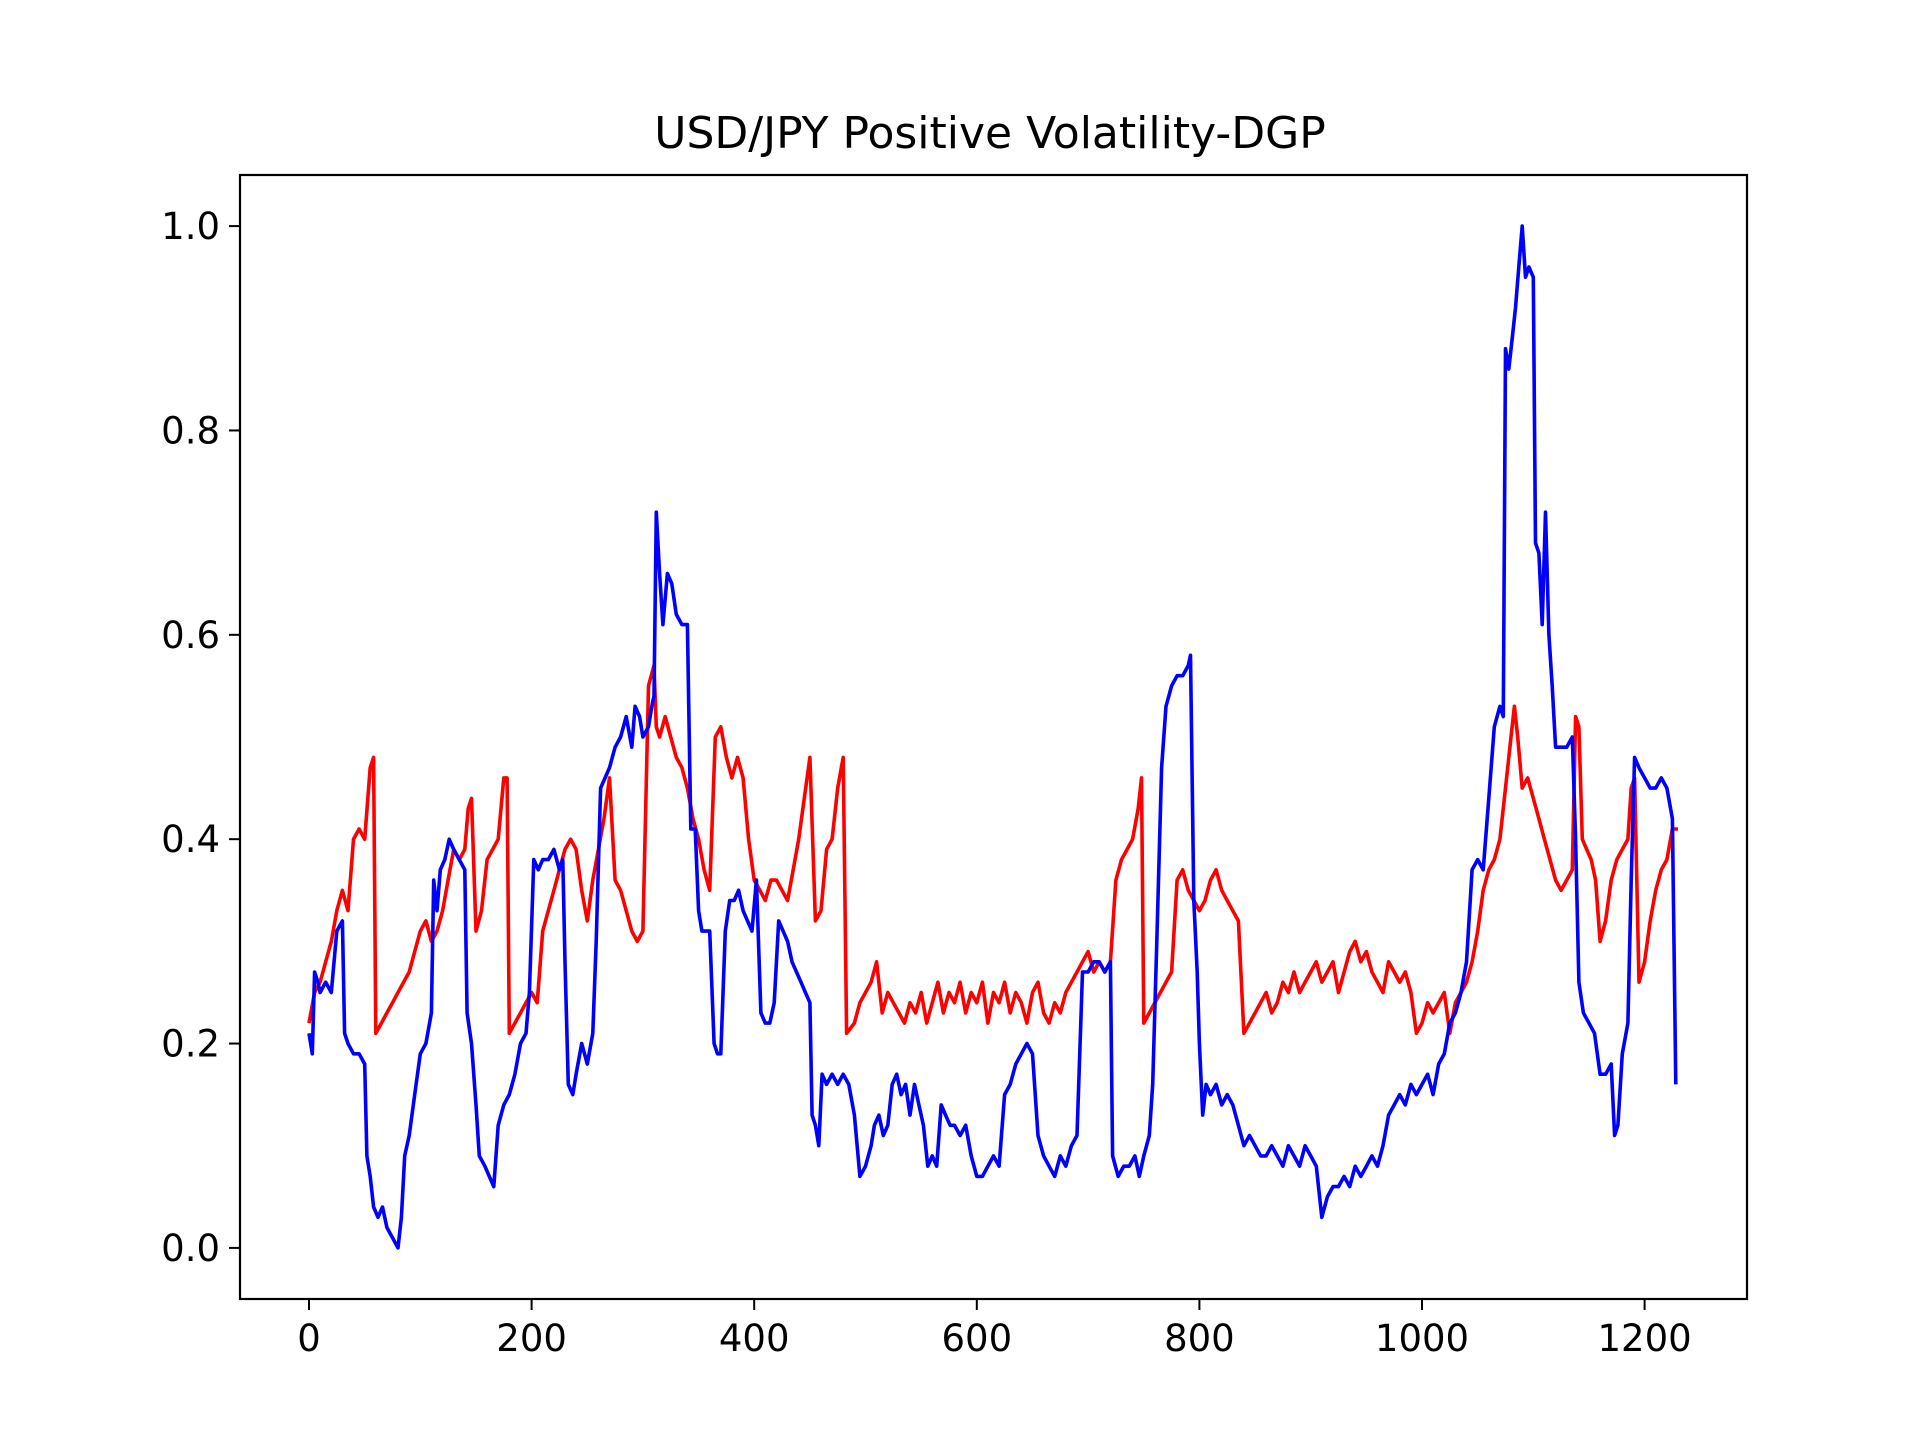 The width and height of the screenshot is (1920, 1440). I want to click on y-tick-label: 0.4, so click(190, 839).